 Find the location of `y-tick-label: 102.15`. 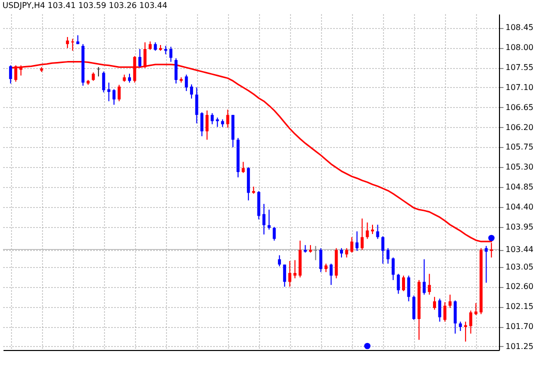

y-tick-label: 102.15 is located at coordinates (520, 307).